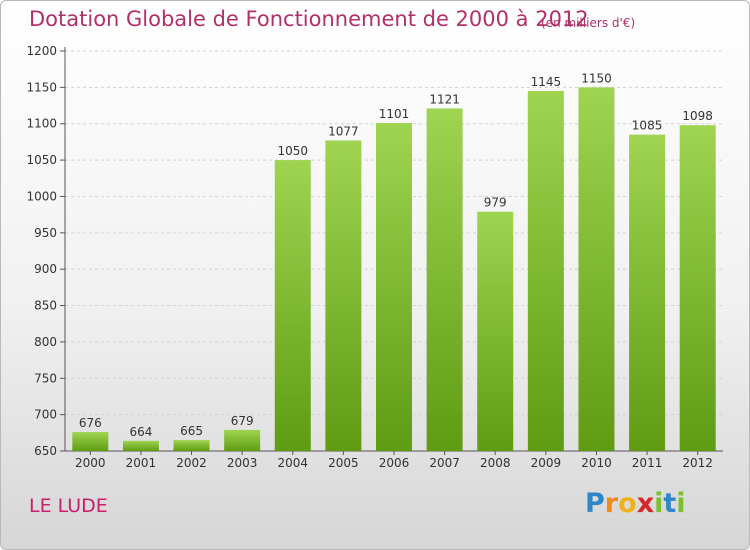 The height and width of the screenshot is (550, 750). I want to click on y-tick-label: 1100, so click(41, 124).